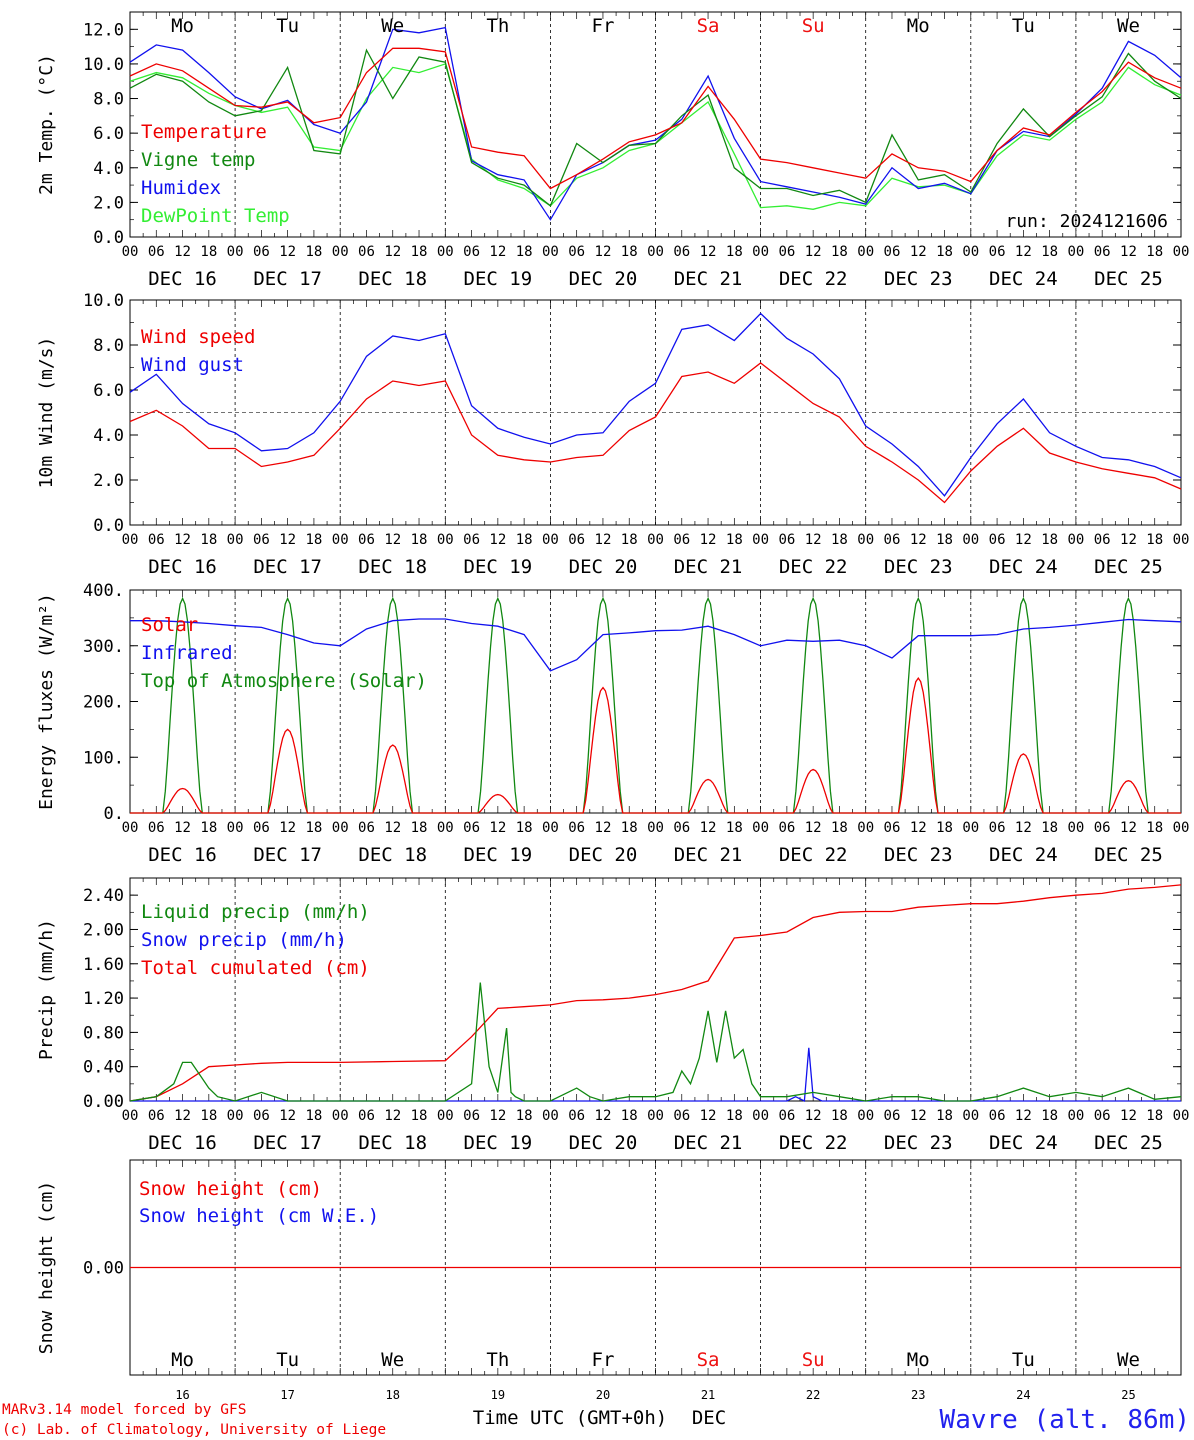 This screenshot has width=1194, height=1440. What do you see at coordinates (498, 1143) in the screenshot?
I see `date-label: DEC 19` at bounding box center [498, 1143].